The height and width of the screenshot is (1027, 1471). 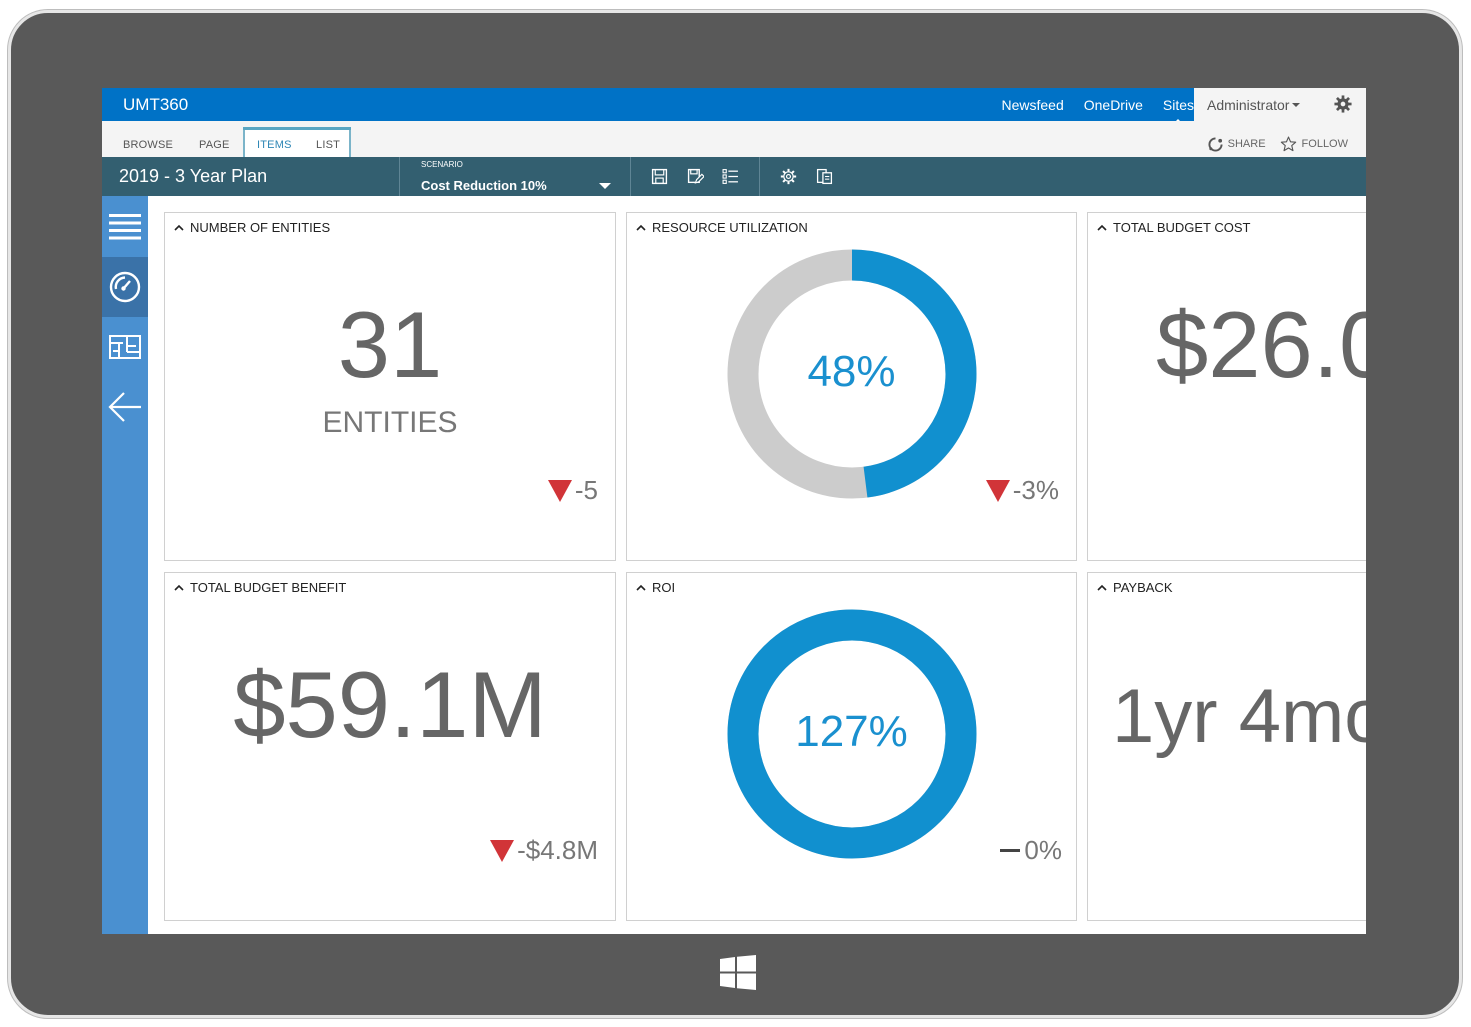 I want to click on scenario-label: SCENARIO, so click(x=442, y=164).